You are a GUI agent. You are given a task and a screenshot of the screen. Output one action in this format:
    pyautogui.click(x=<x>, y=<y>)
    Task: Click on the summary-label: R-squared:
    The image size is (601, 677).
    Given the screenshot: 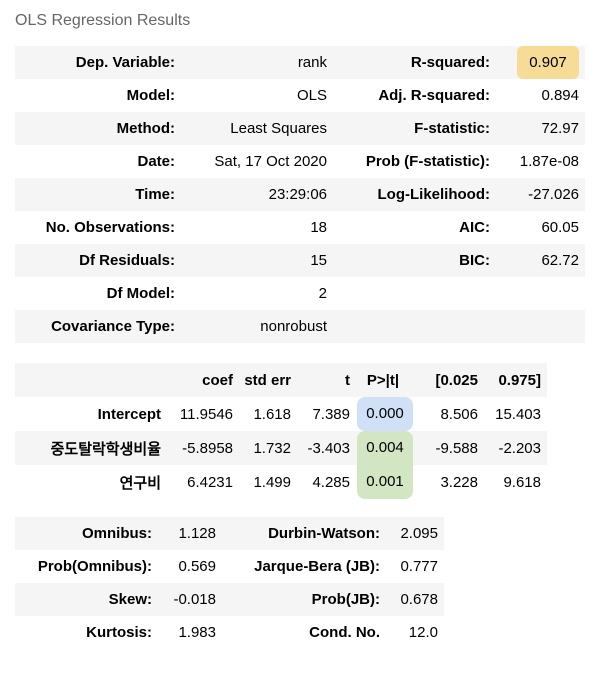 What is the action you would take?
    pyautogui.click(x=411, y=62)
    